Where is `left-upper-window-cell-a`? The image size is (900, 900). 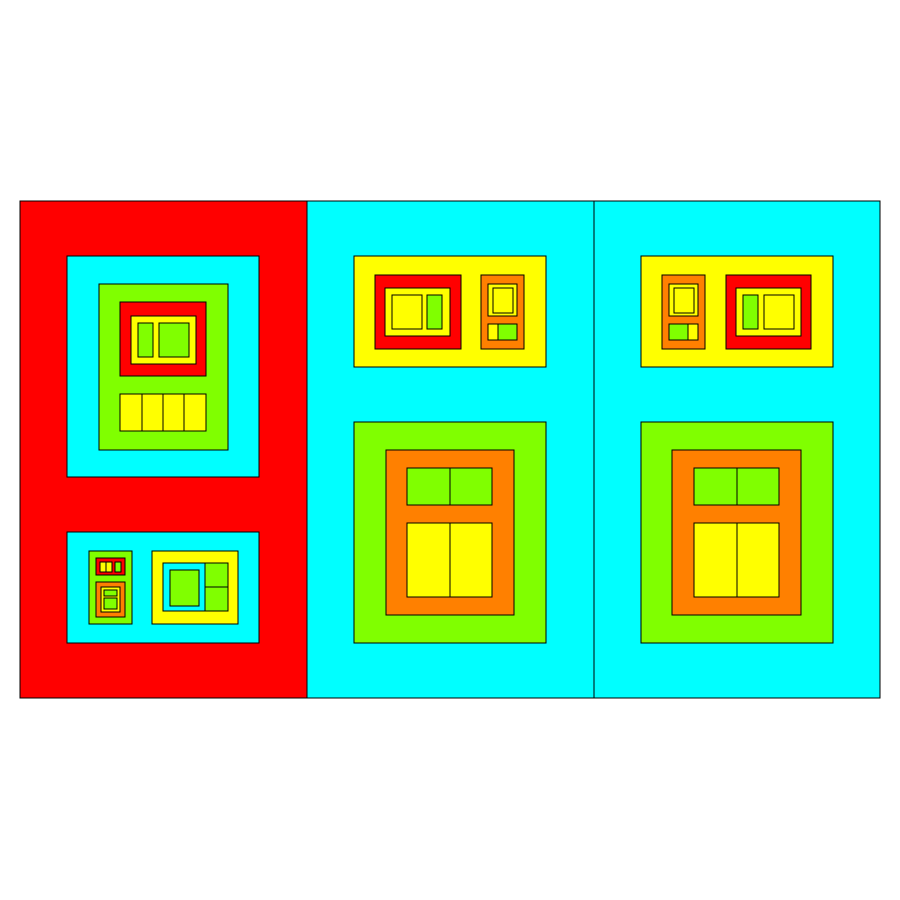
left-upper-window-cell-a is located at coordinates (145, 340).